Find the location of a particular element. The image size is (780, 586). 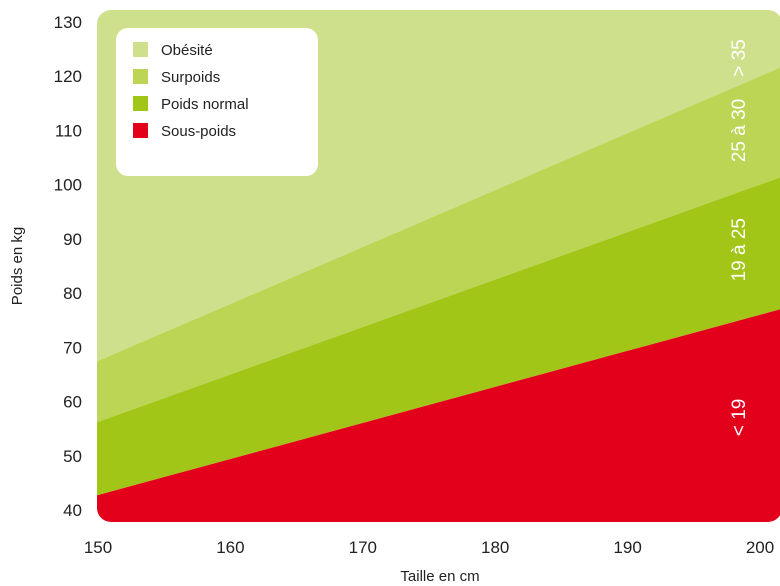

x-tick-label: 190 is located at coordinates (627, 547).